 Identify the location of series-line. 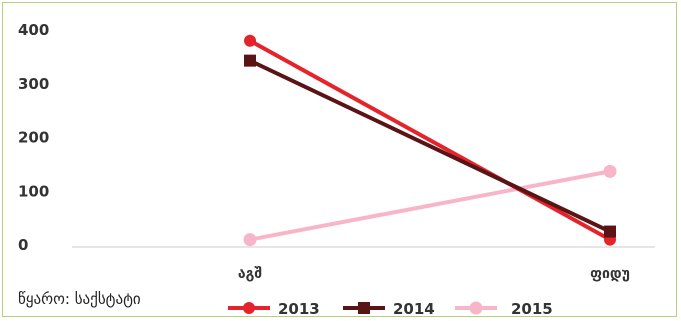
(430, 205).